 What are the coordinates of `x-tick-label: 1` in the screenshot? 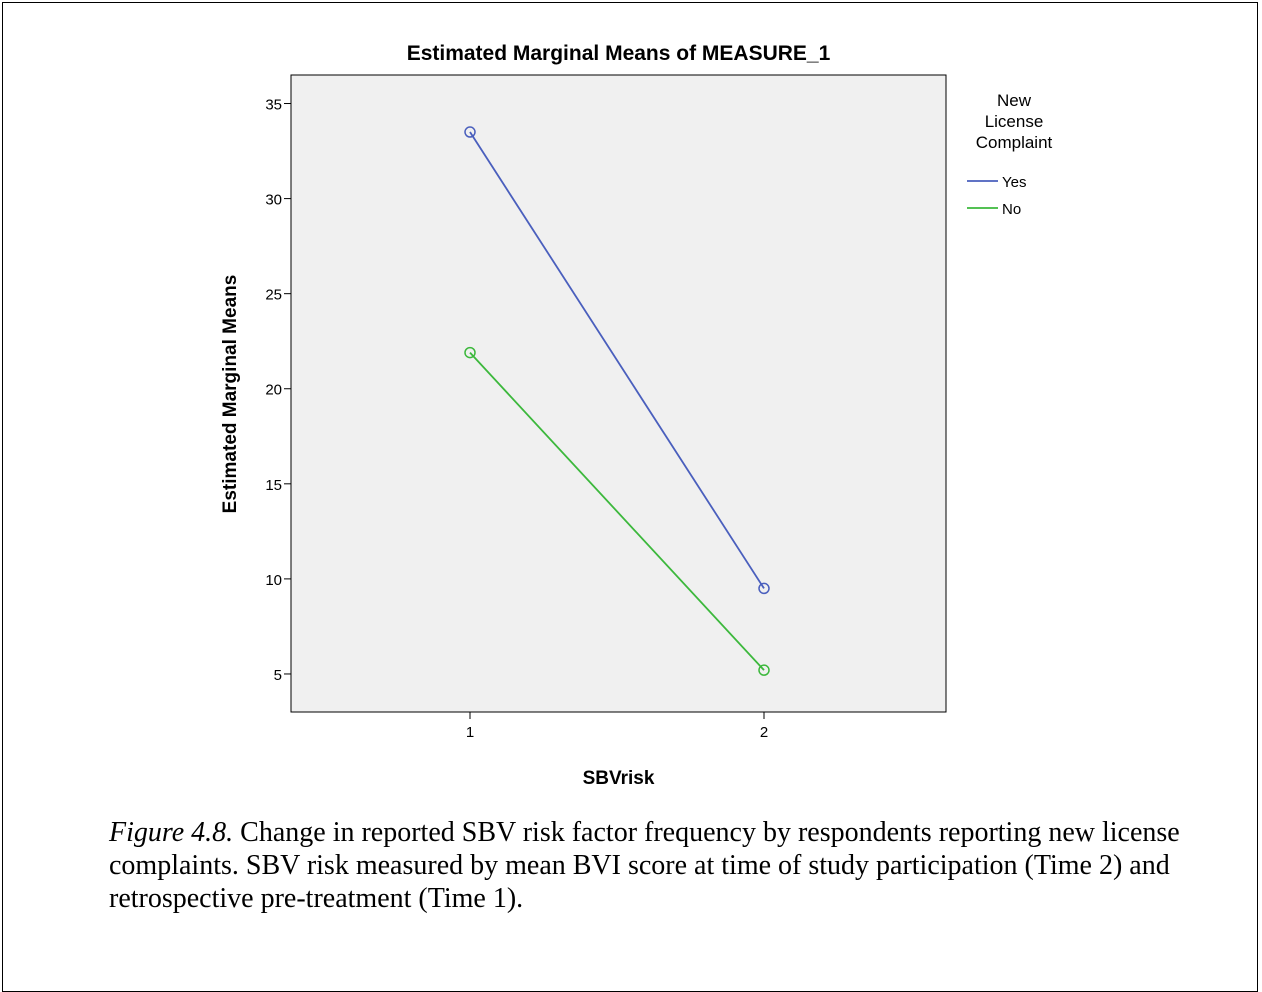 It's located at (470, 732).